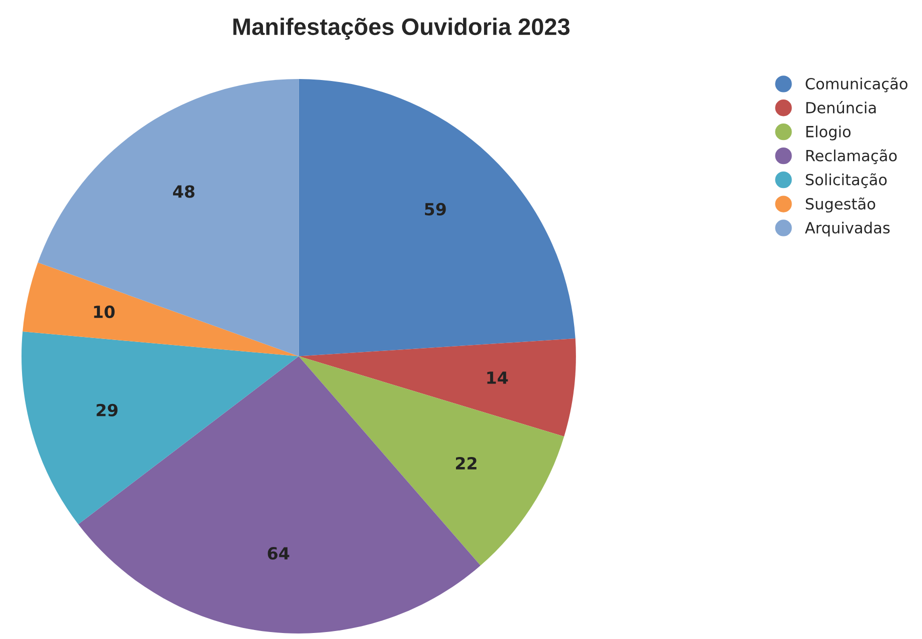 The height and width of the screenshot is (639, 922). I want to click on legend-label: Reclamação, so click(851, 156).